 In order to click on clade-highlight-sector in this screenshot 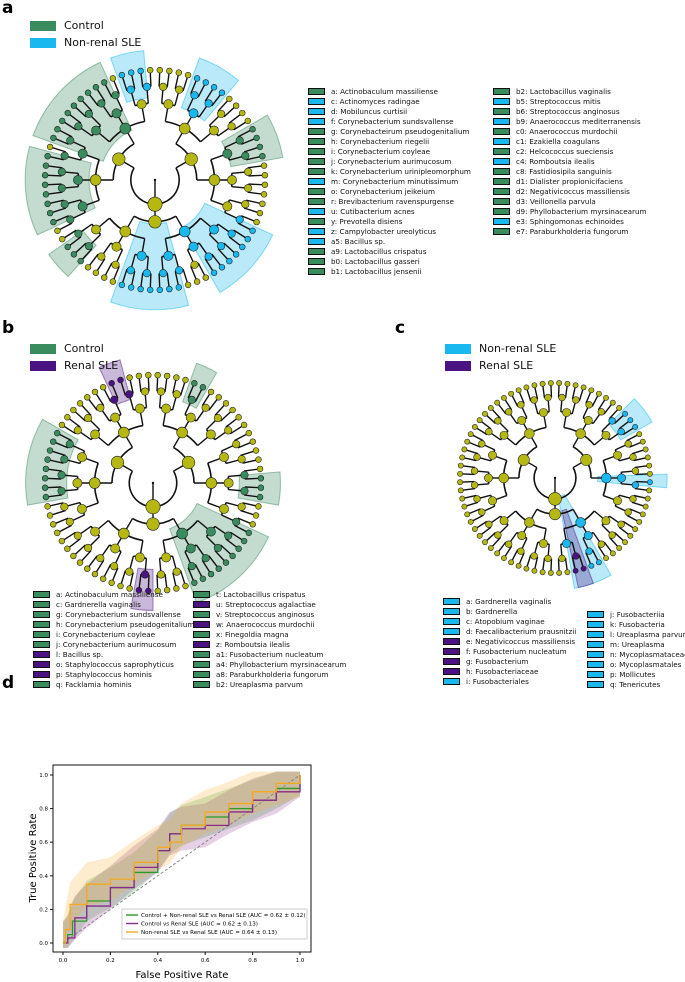, I will do `click(199, 385)`.